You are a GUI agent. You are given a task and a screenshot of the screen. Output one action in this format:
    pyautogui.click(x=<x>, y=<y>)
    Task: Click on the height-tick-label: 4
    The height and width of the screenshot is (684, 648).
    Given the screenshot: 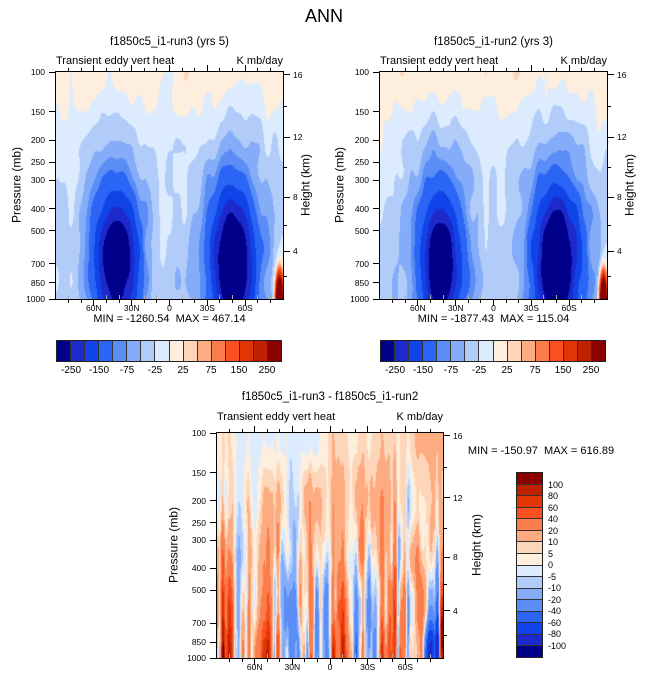 What is the action you would take?
    pyautogui.click(x=295, y=251)
    